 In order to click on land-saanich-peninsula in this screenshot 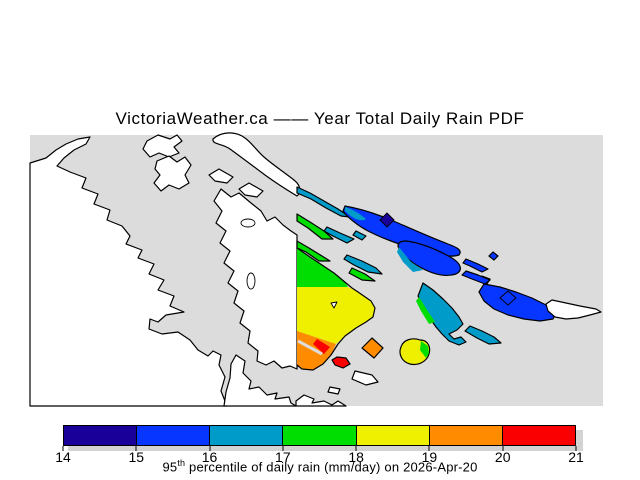, I will do `click(260, 380)`.